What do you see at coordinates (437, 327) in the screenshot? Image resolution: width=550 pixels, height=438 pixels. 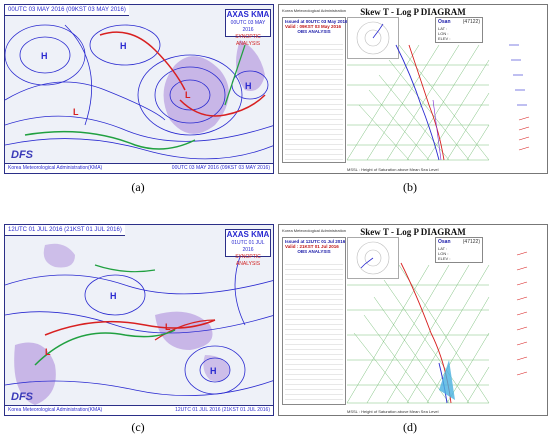 I see `skewt-d-diagram` at bounding box center [437, 327].